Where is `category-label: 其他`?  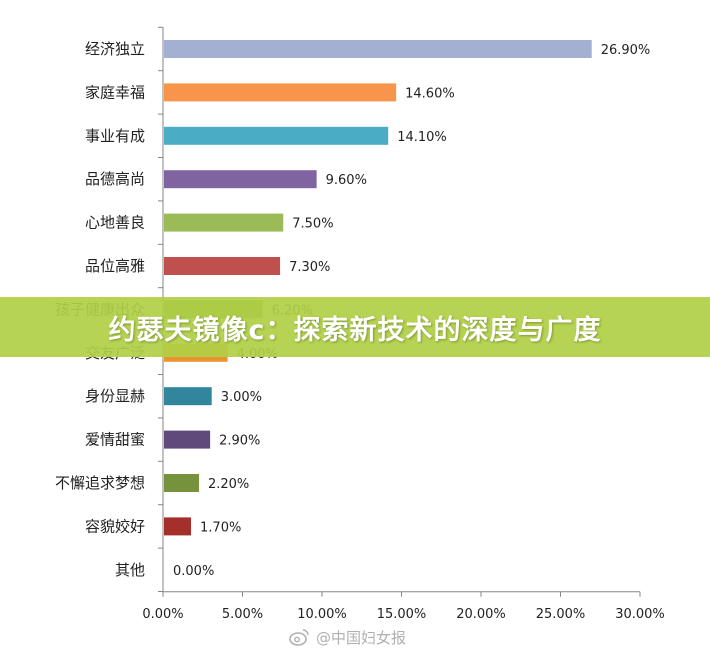 category-label: 其他 is located at coordinates (130, 570).